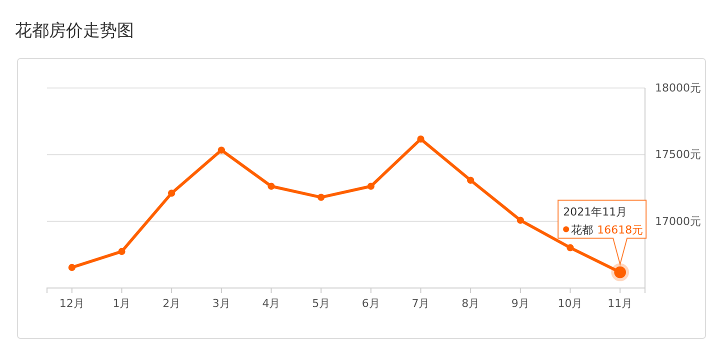 The image size is (720, 354). I want to click on y-tick-label: 17500元, so click(678, 155).